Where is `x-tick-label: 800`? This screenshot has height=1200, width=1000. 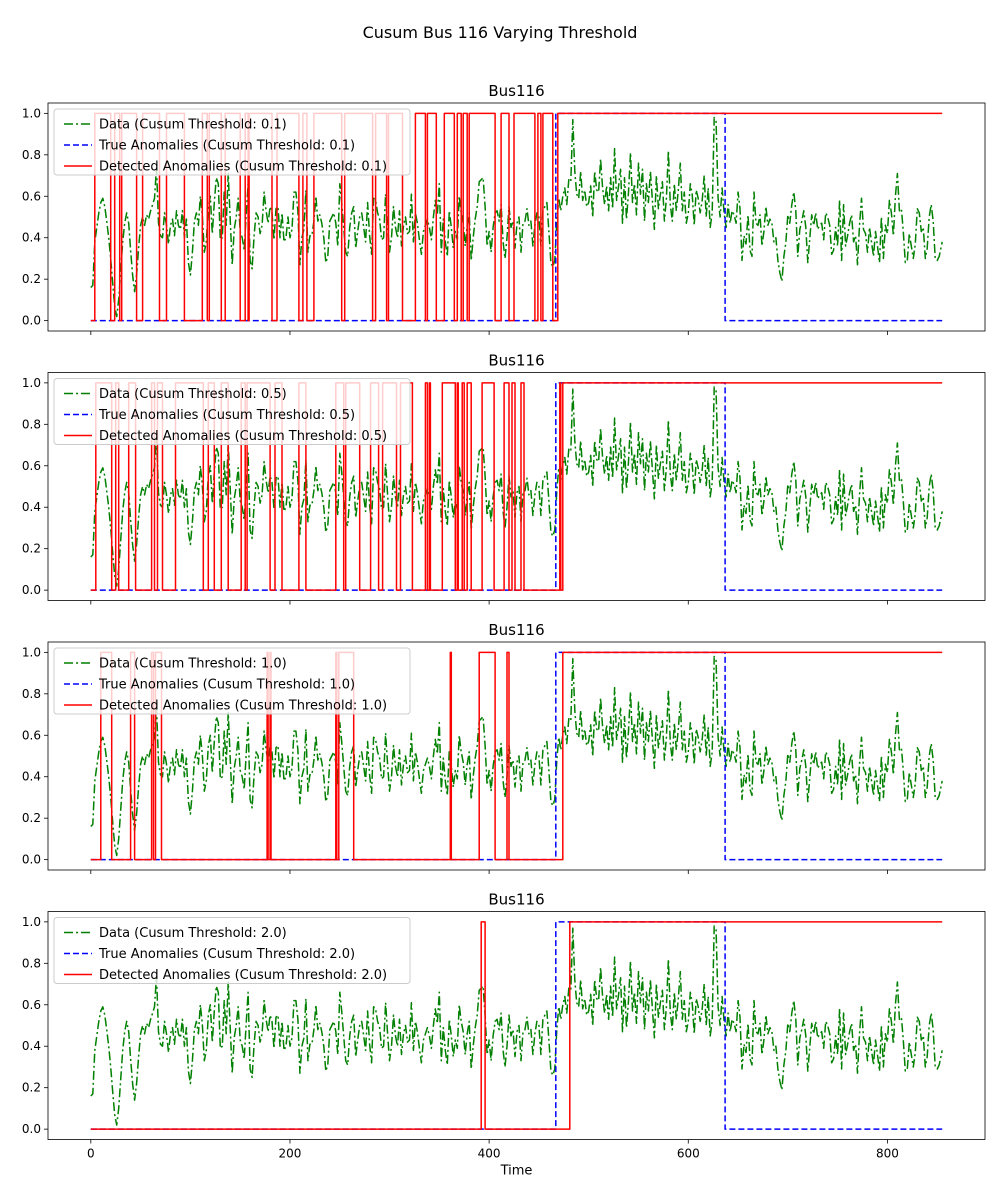 x-tick-label: 800 is located at coordinates (887, 1154).